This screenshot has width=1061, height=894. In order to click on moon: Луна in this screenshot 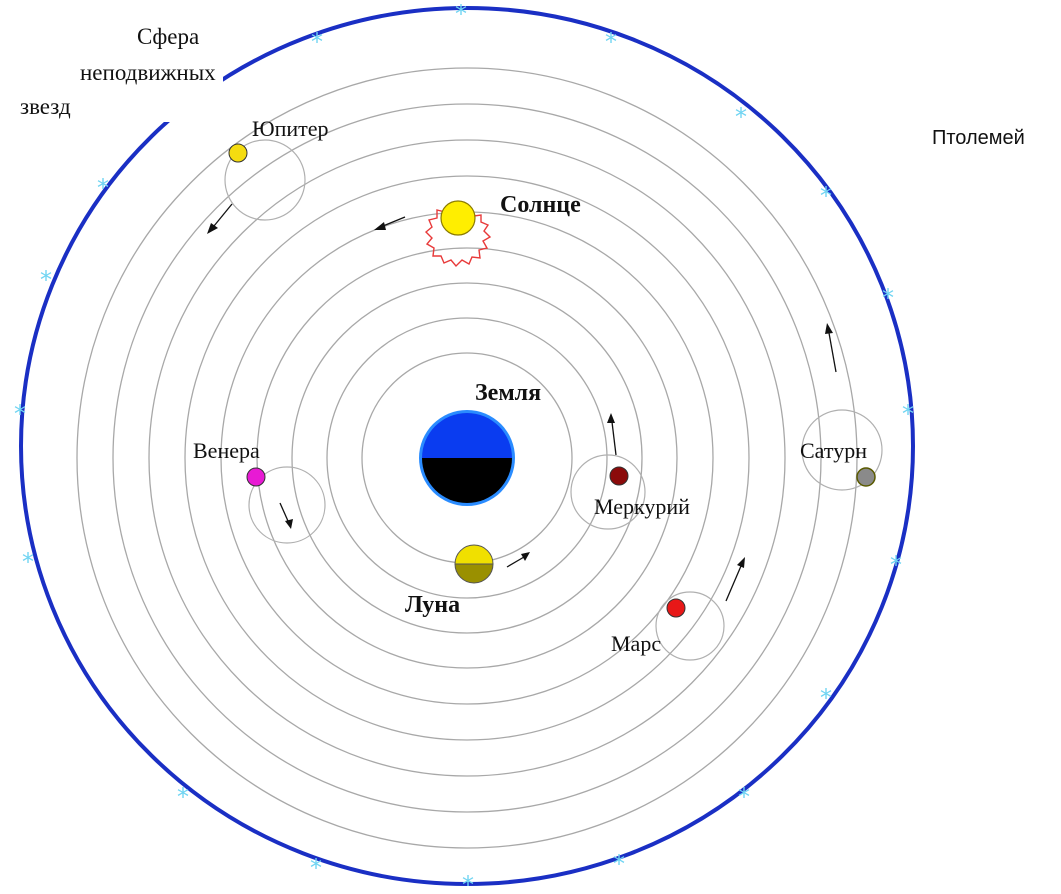, I will do `click(467, 581)`.